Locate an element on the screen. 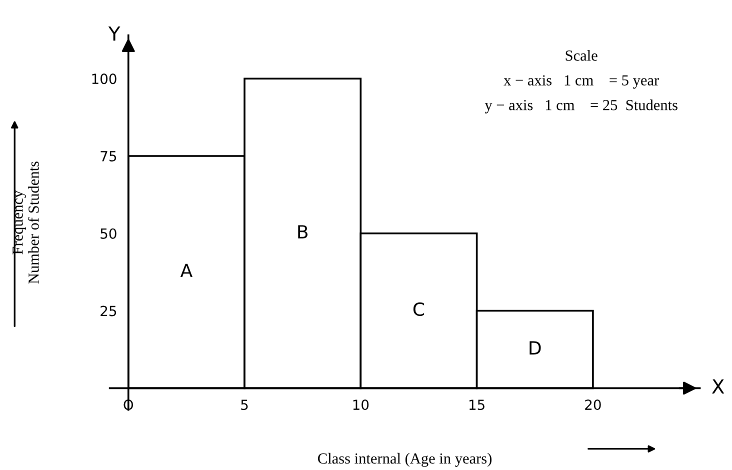  x-tick-label: 20 is located at coordinates (593, 405).